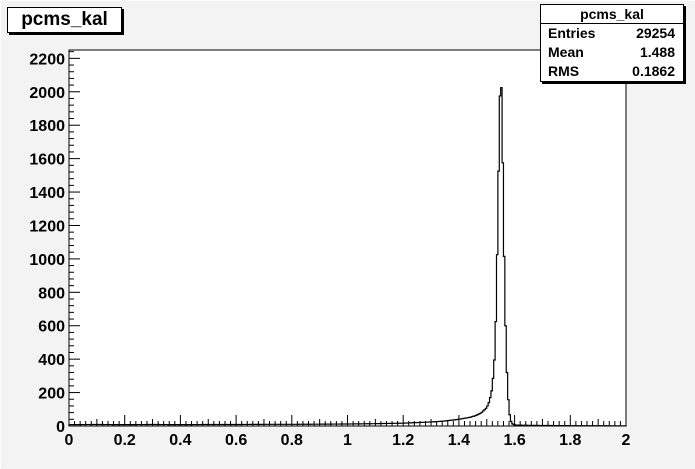 Image resolution: width=695 pixels, height=469 pixels. Describe the element at coordinates (657, 52) in the screenshot. I see `stats-value: 1.488` at that location.